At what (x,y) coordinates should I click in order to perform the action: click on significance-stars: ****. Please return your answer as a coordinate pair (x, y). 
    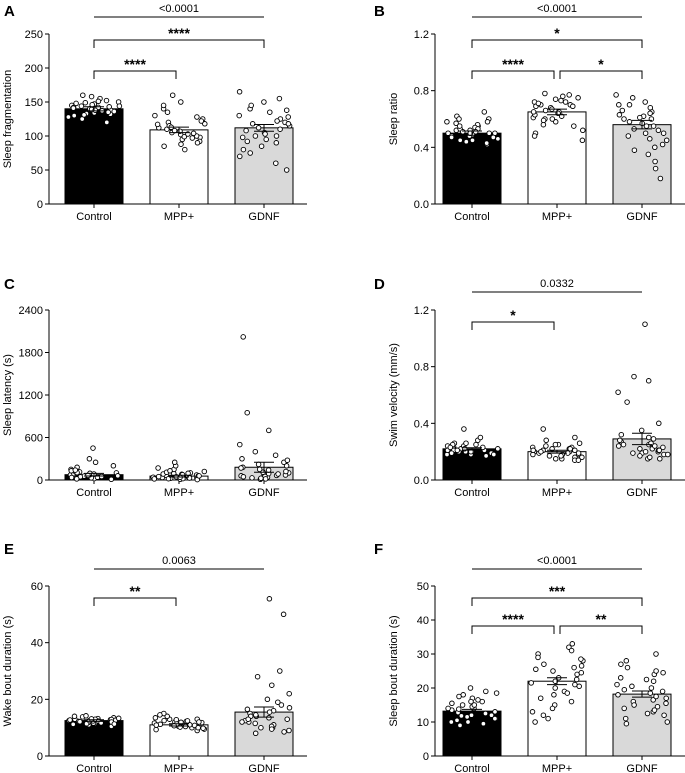
    Looking at the image, I should click on (135, 64).